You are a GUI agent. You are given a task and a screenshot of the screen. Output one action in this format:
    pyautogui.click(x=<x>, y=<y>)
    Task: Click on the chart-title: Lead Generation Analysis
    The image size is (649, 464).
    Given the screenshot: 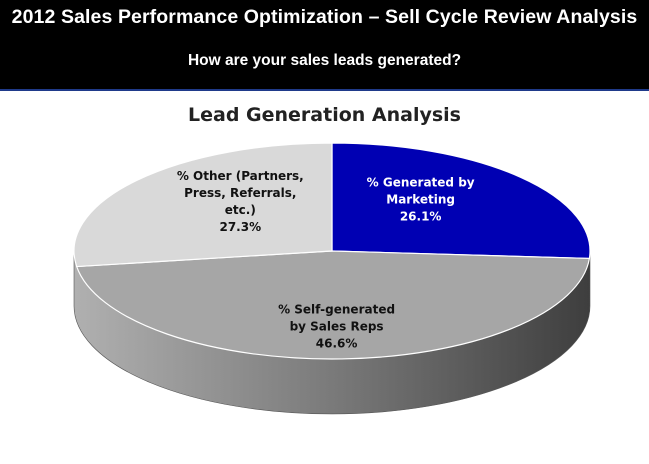 What is the action you would take?
    pyautogui.click(x=324, y=115)
    